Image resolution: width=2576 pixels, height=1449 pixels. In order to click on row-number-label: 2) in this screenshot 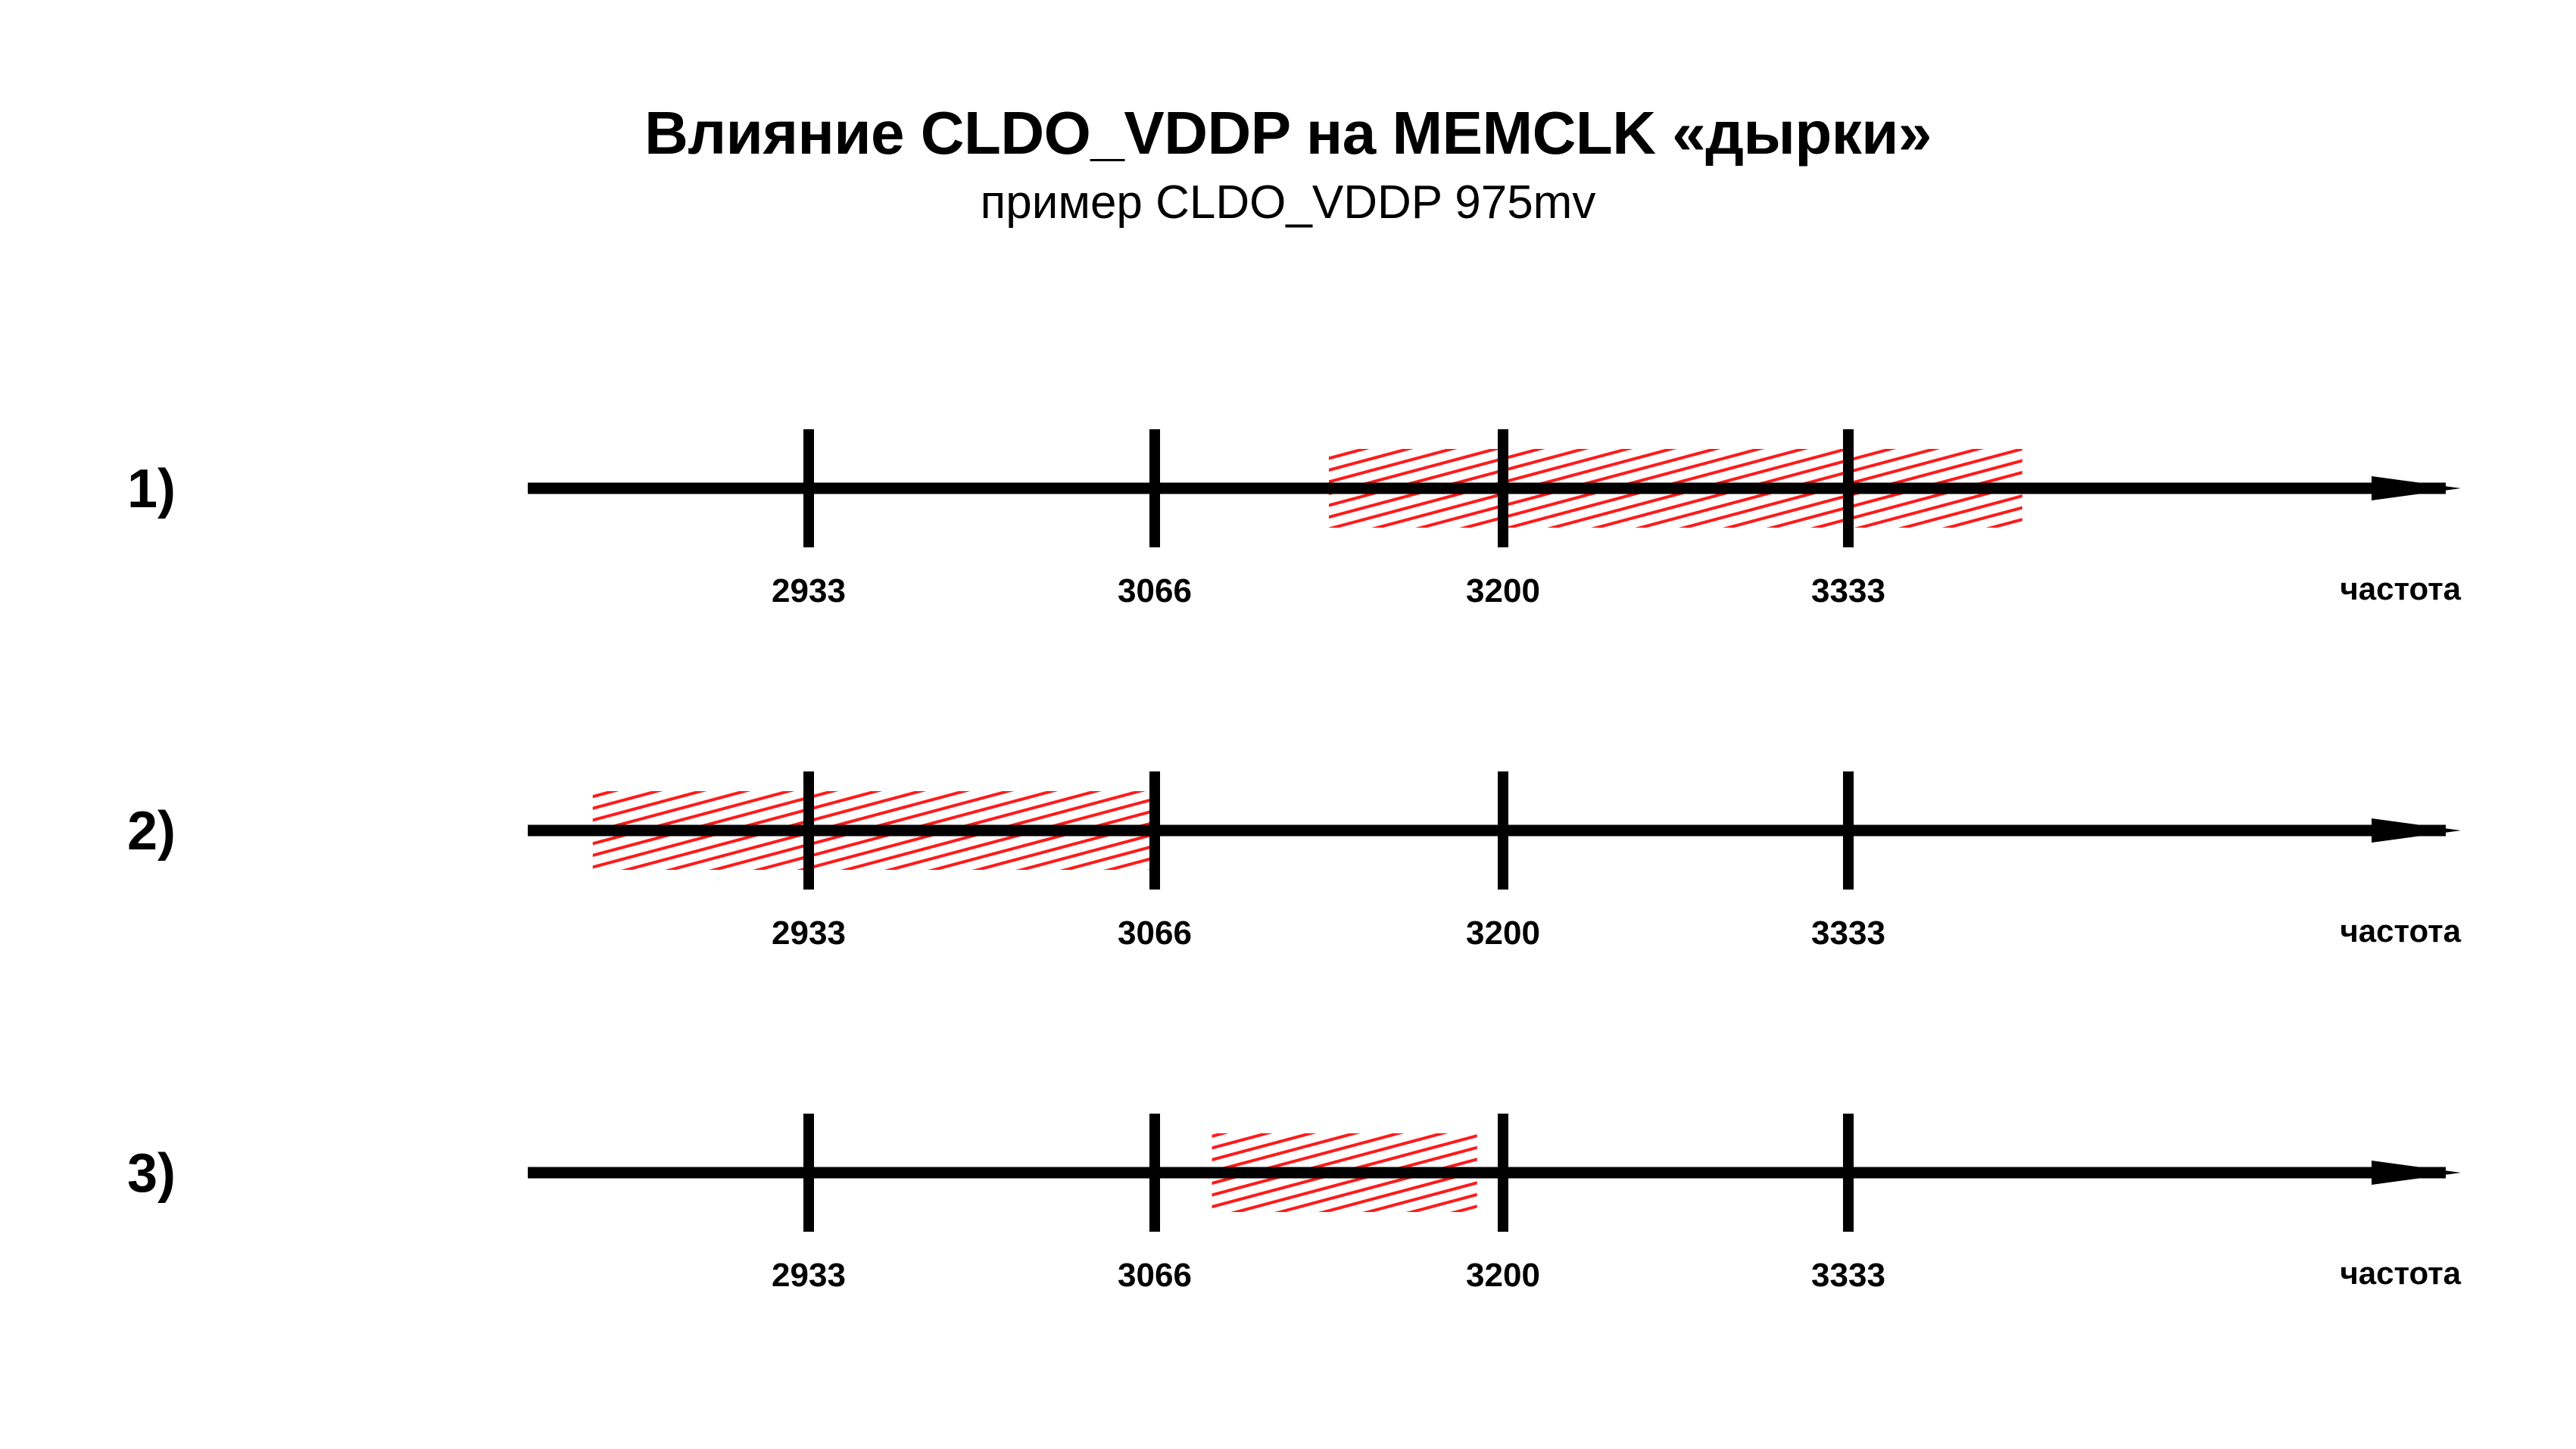, I will do `click(151, 831)`.